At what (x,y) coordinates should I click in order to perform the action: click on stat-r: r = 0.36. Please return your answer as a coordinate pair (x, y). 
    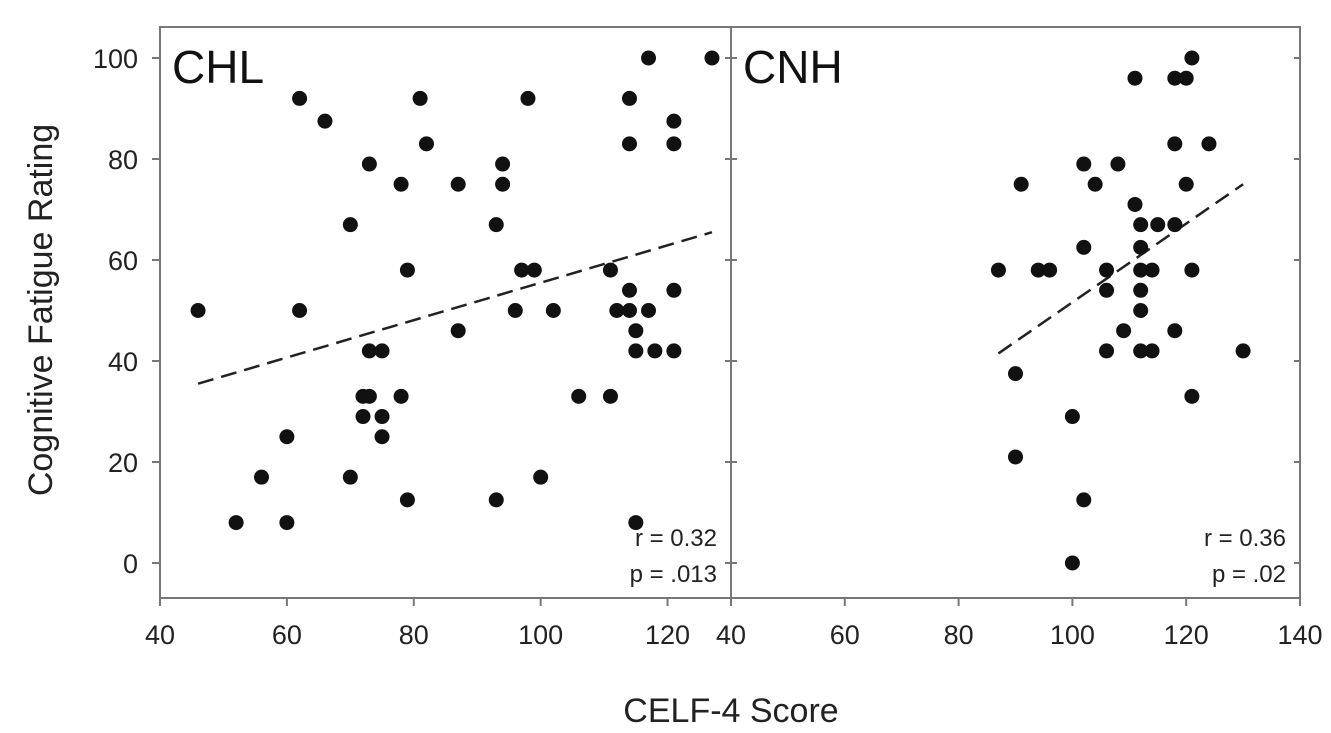
    Looking at the image, I should click on (1245, 538).